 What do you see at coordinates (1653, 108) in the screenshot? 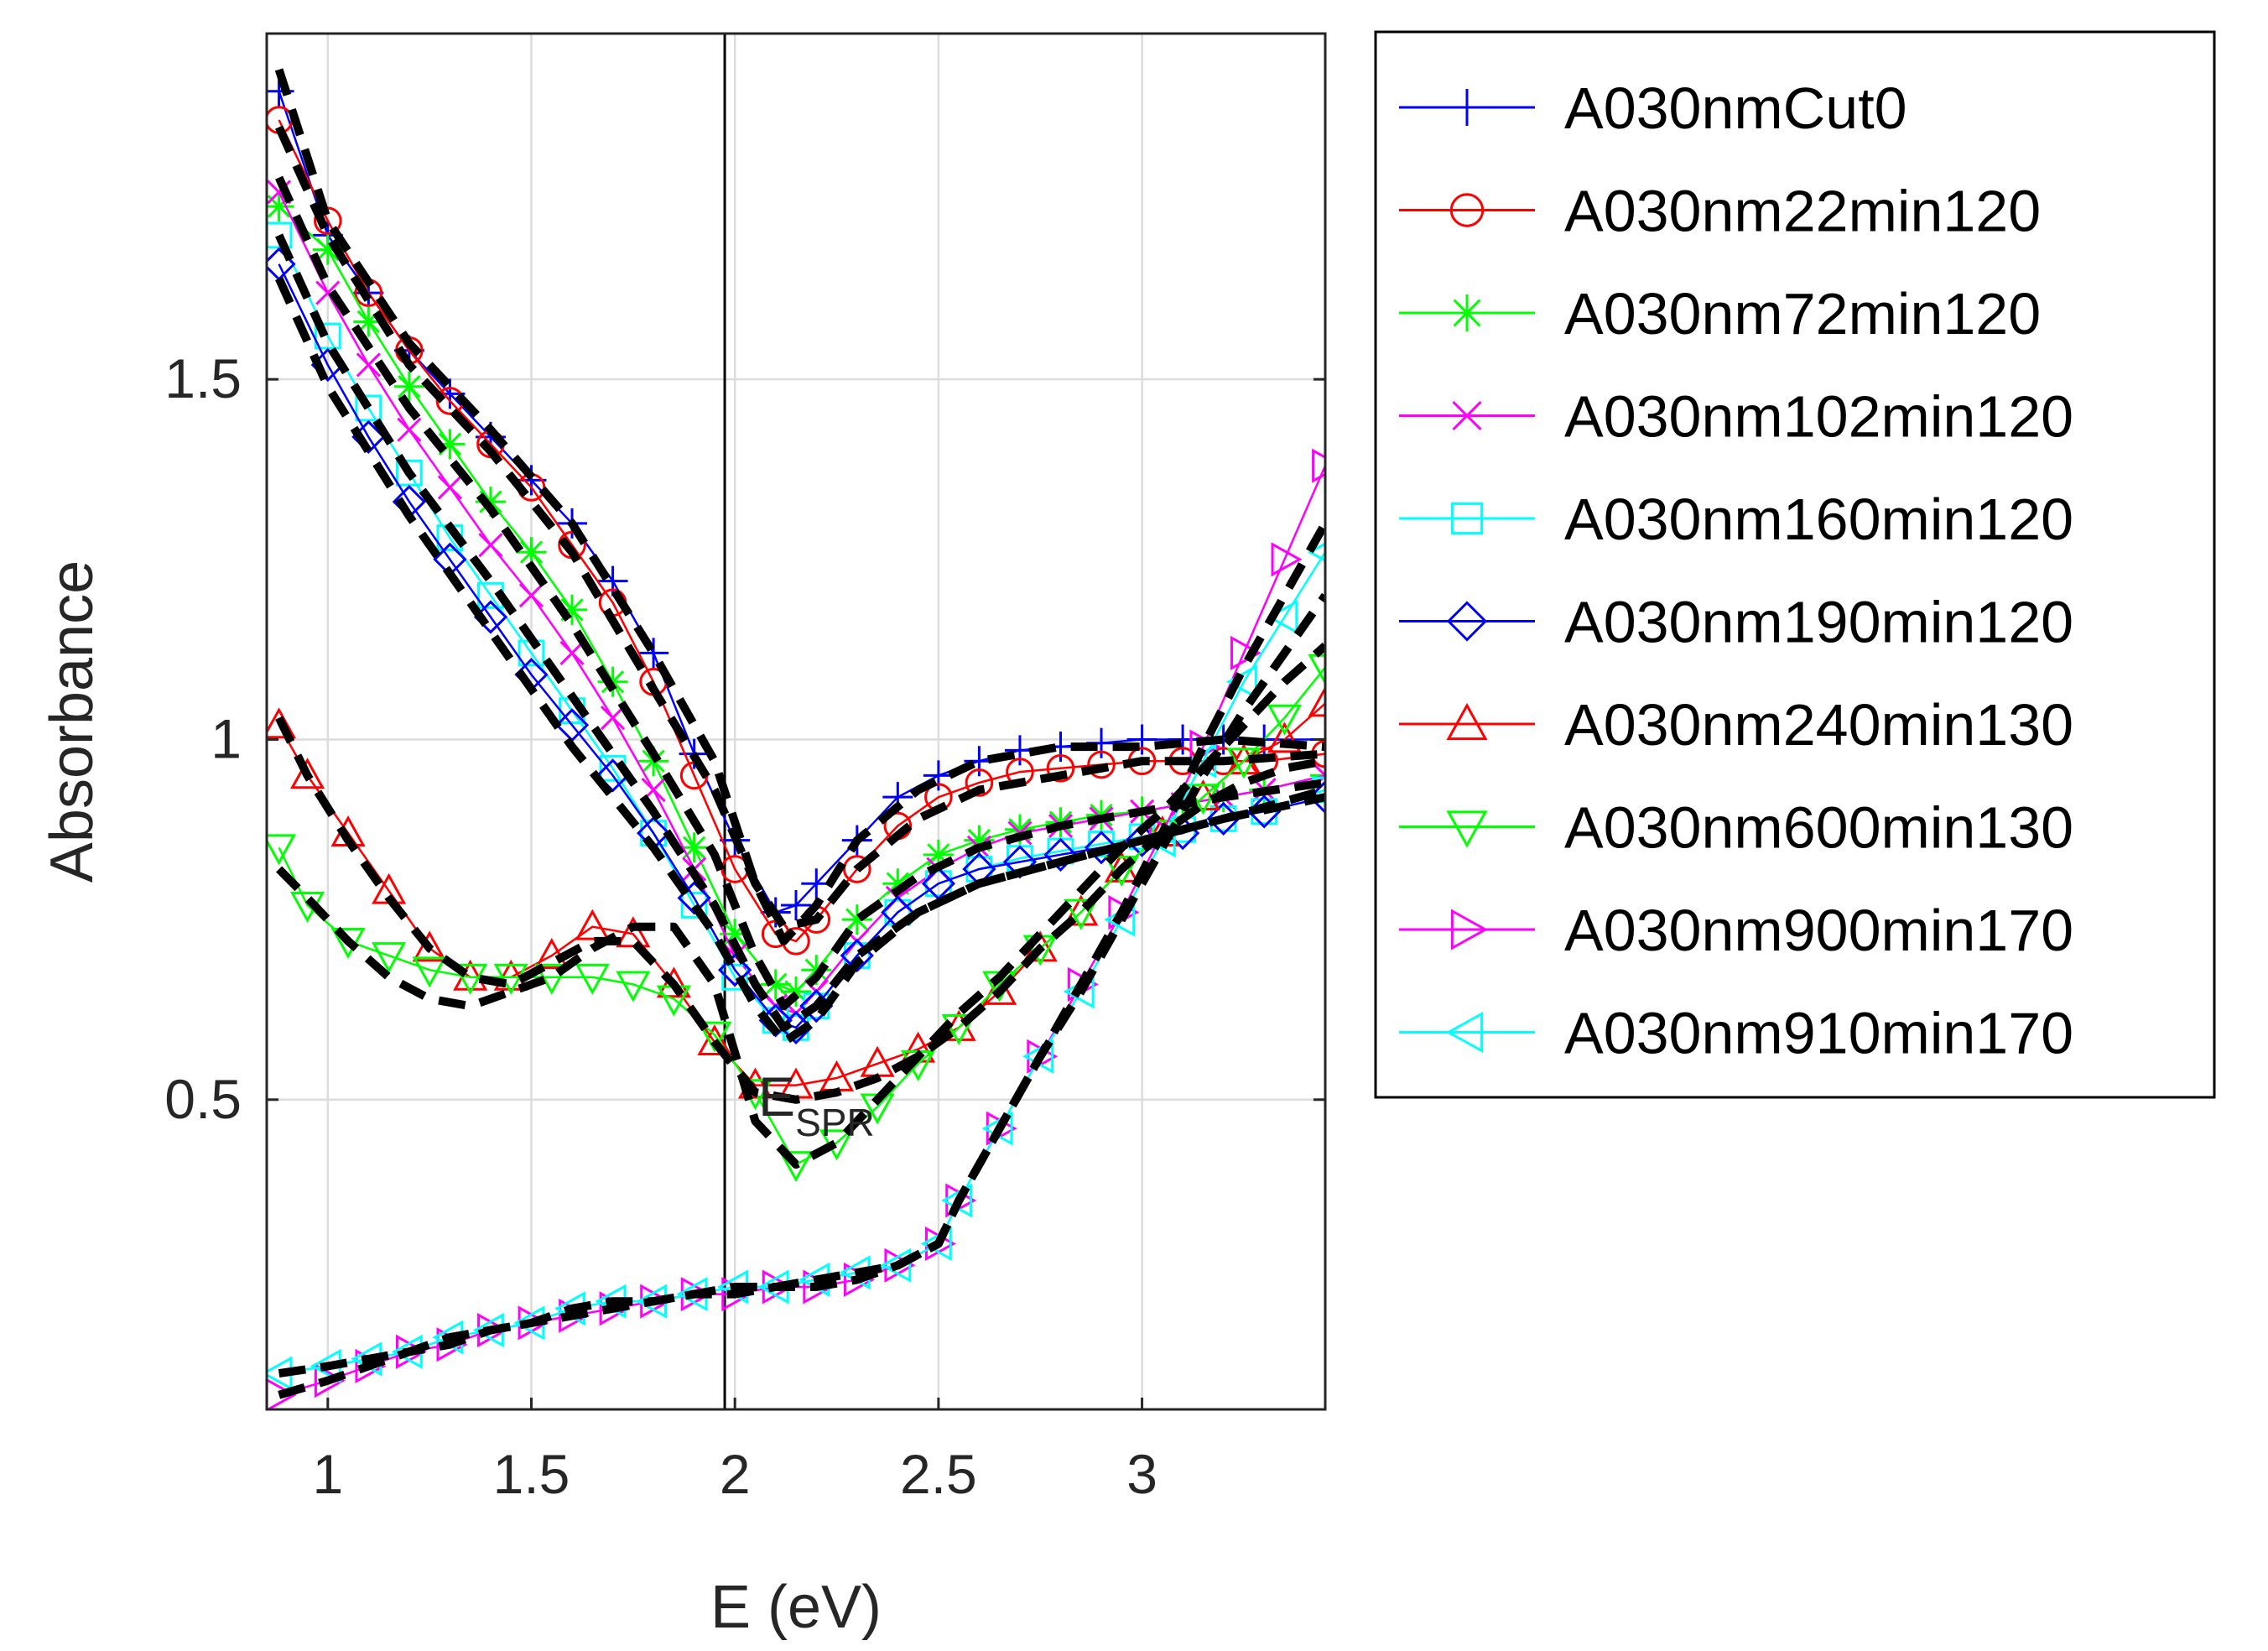
I see `legend-item: A030nmCut0` at bounding box center [1653, 108].